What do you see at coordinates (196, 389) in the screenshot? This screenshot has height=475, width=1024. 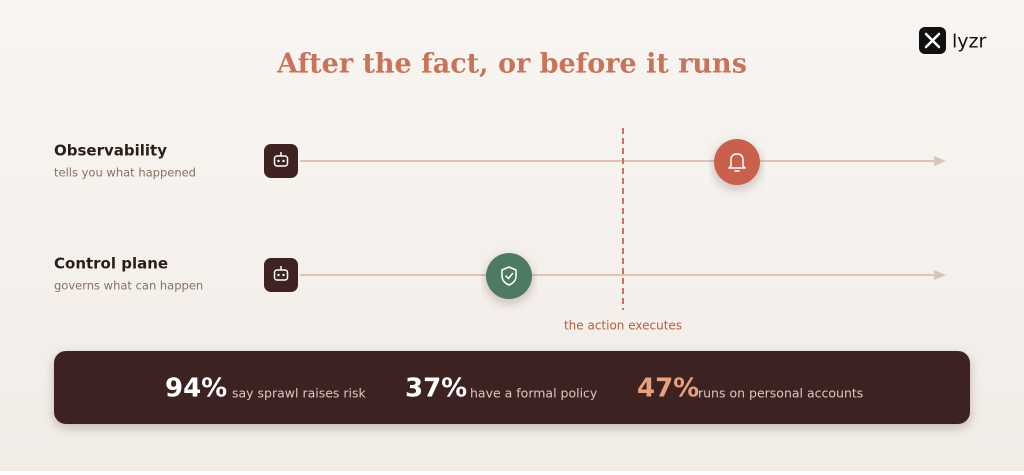 I see `stat-value: 94%` at bounding box center [196, 389].